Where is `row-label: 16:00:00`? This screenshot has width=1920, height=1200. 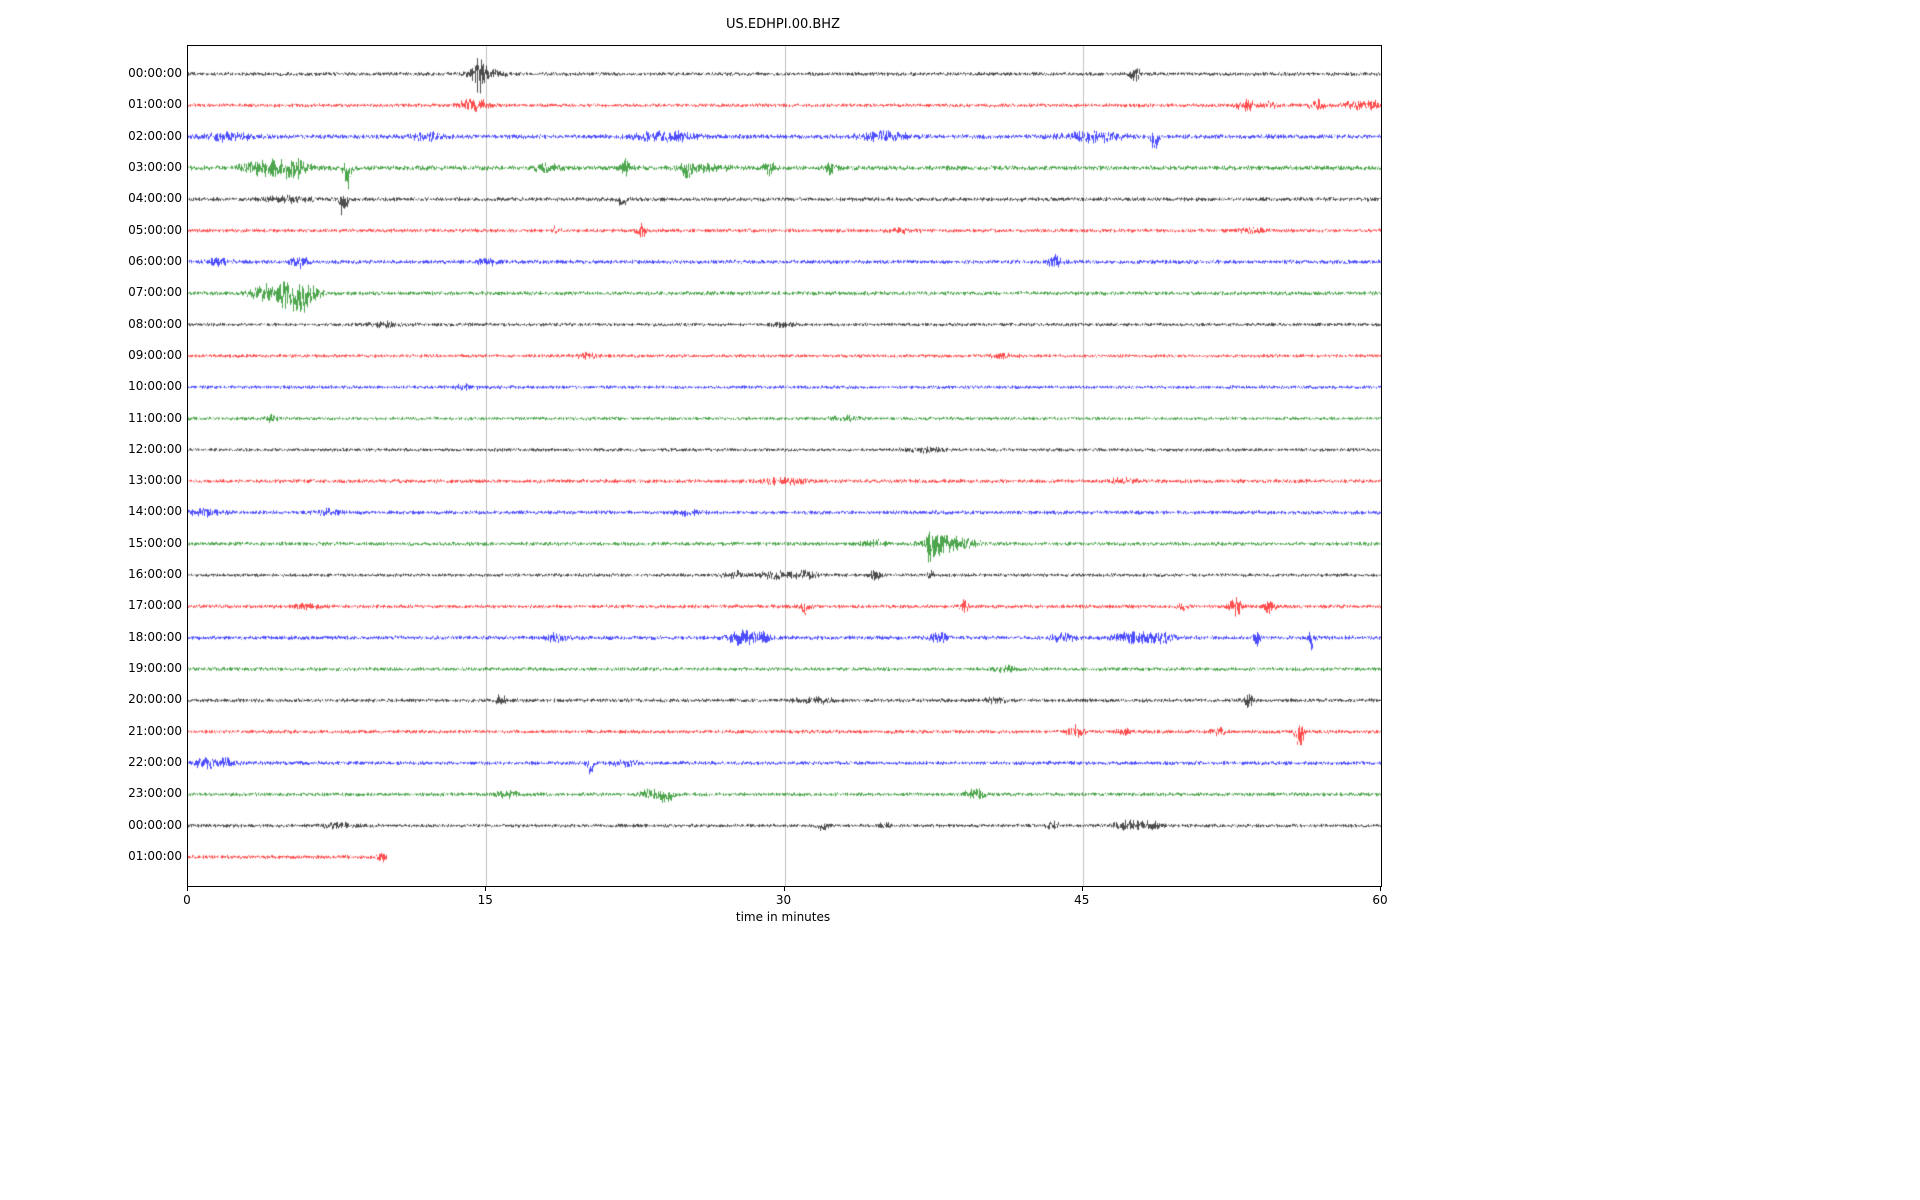 row-label: 16:00:00 is located at coordinates (155, 574).